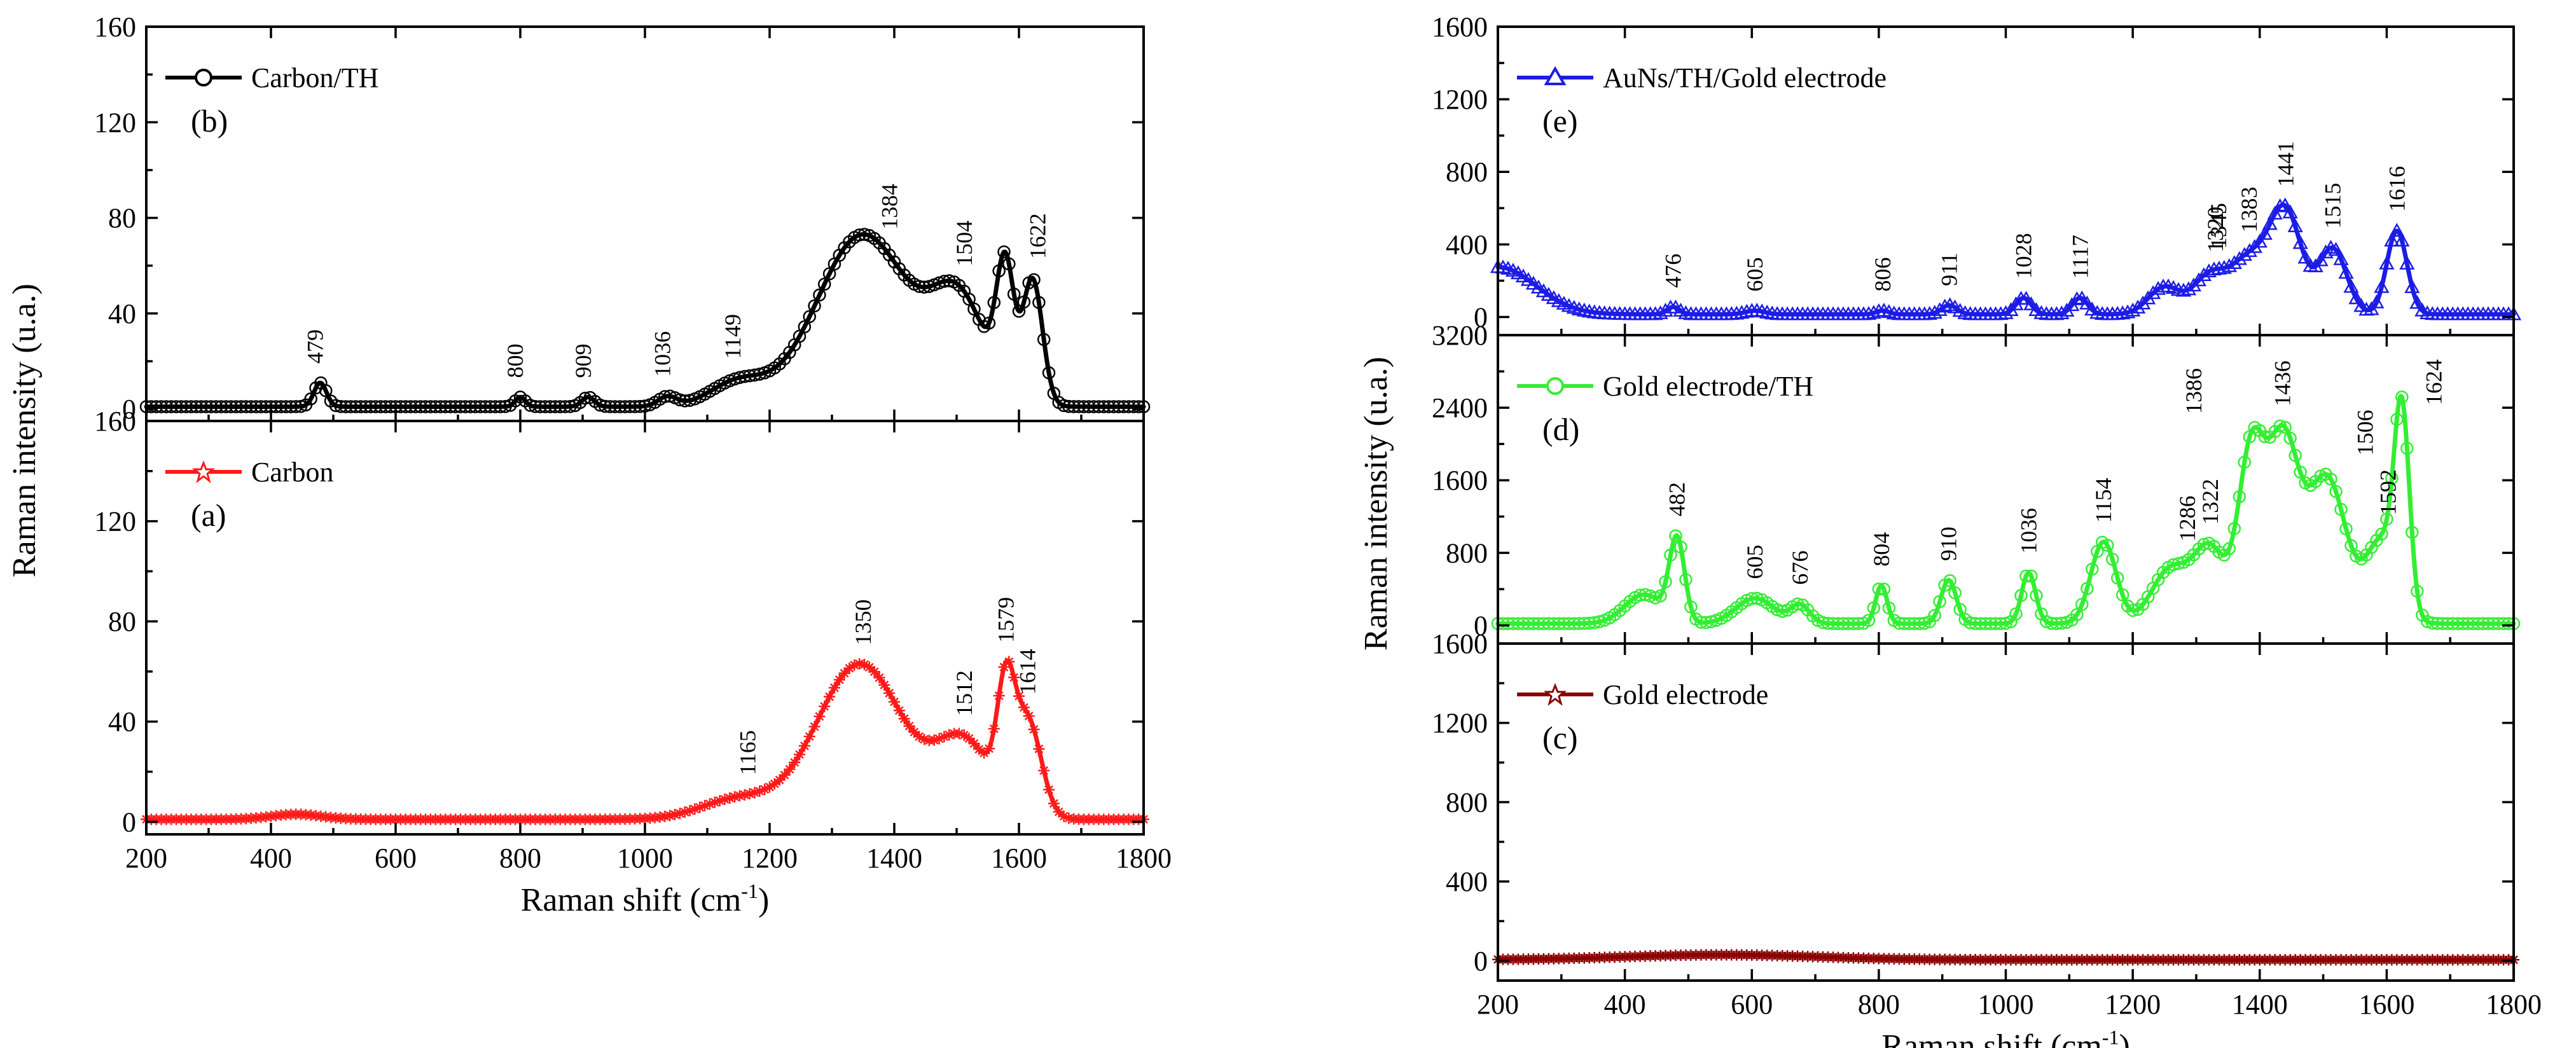 This screenshot has height=1048, width=2576. What do you see at coordinates (1460, 408) in the screenshot?
I see `y-tick-label: 2400` at bounding box center [1460, 408].